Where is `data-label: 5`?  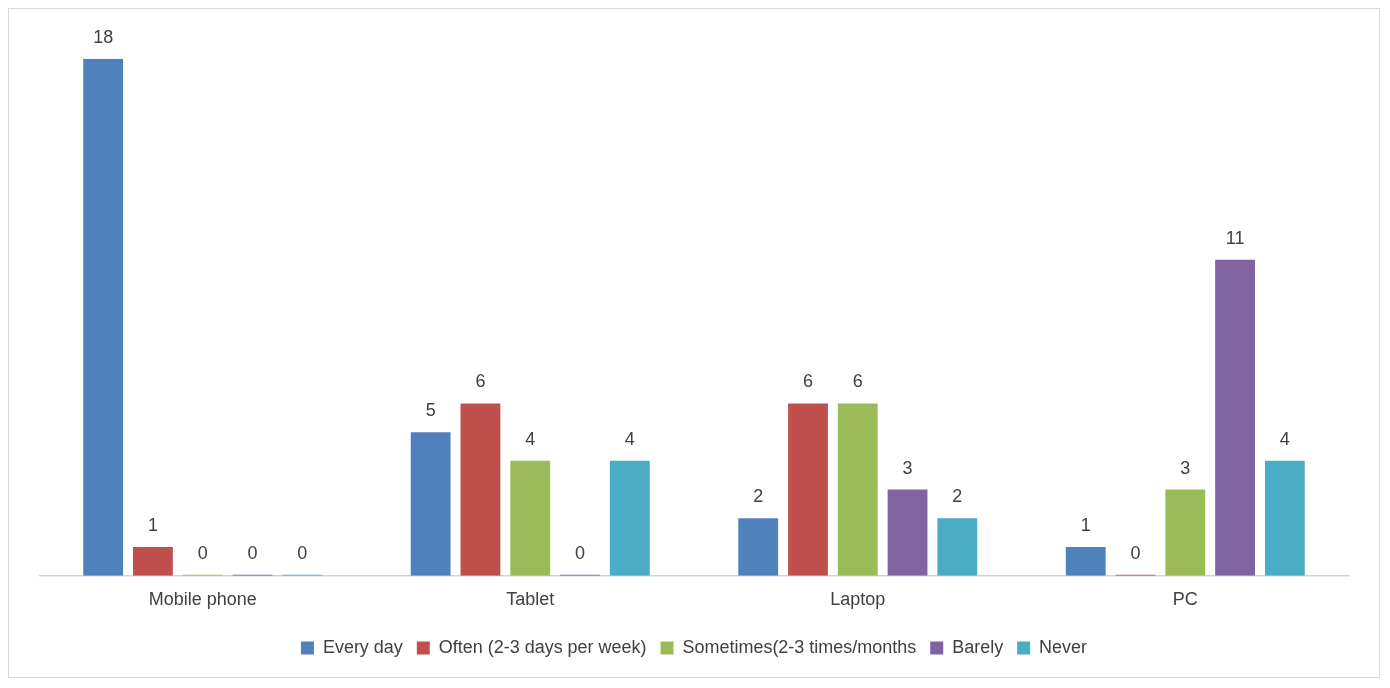 data-label: 5 is located at coordinates (430, 410).